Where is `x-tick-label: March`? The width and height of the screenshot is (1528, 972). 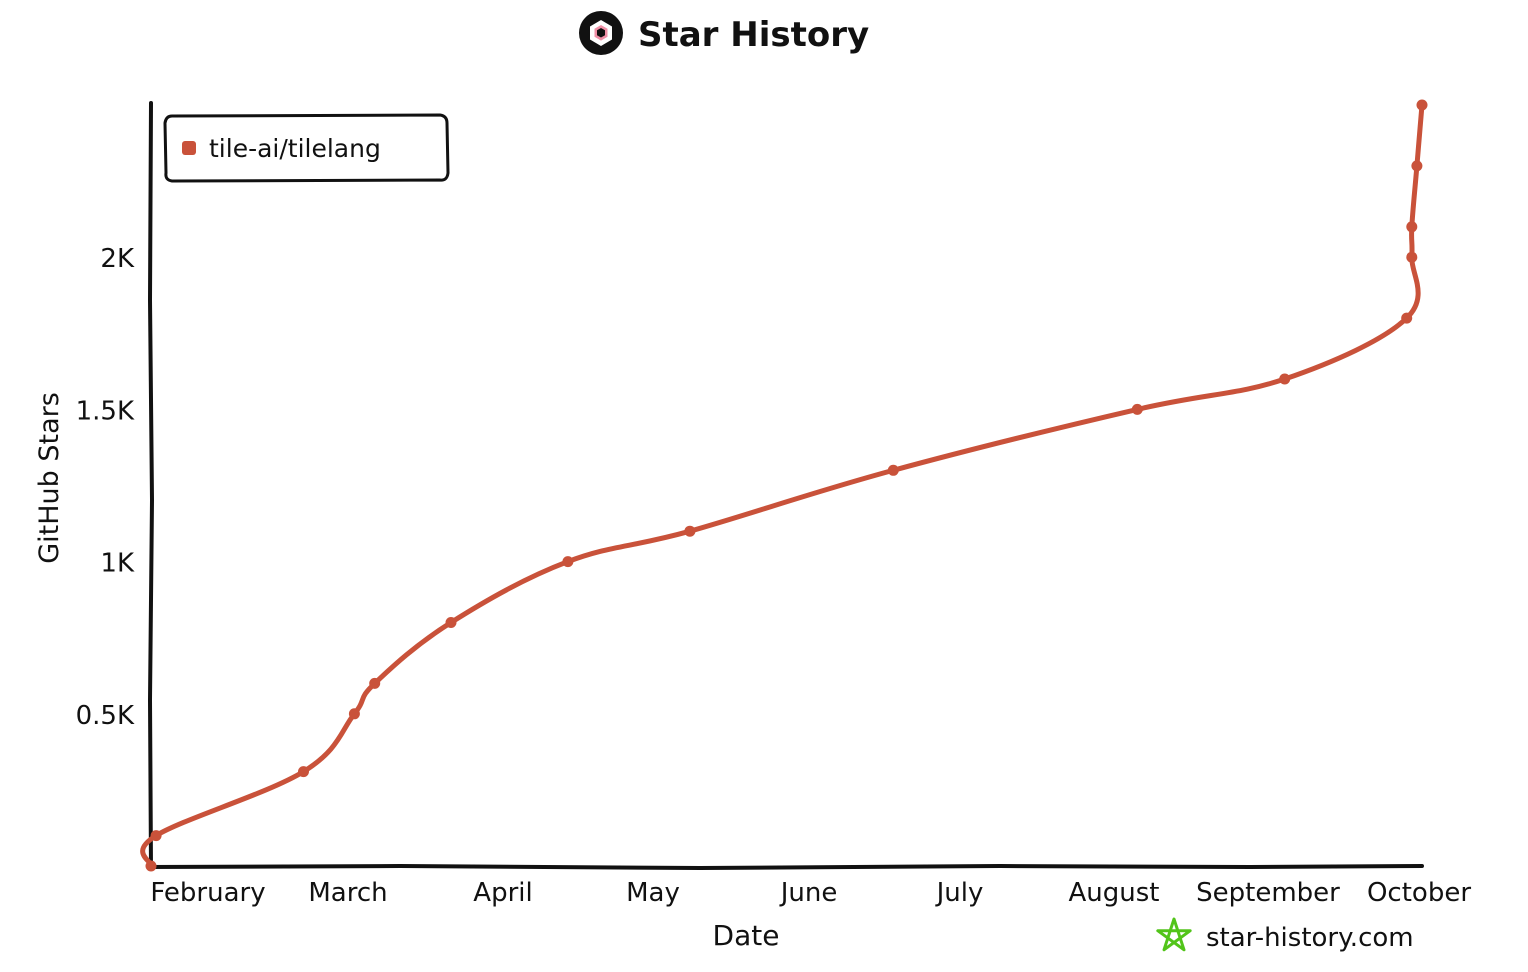
x-tick-label: March is located at coordinates (347, 893).